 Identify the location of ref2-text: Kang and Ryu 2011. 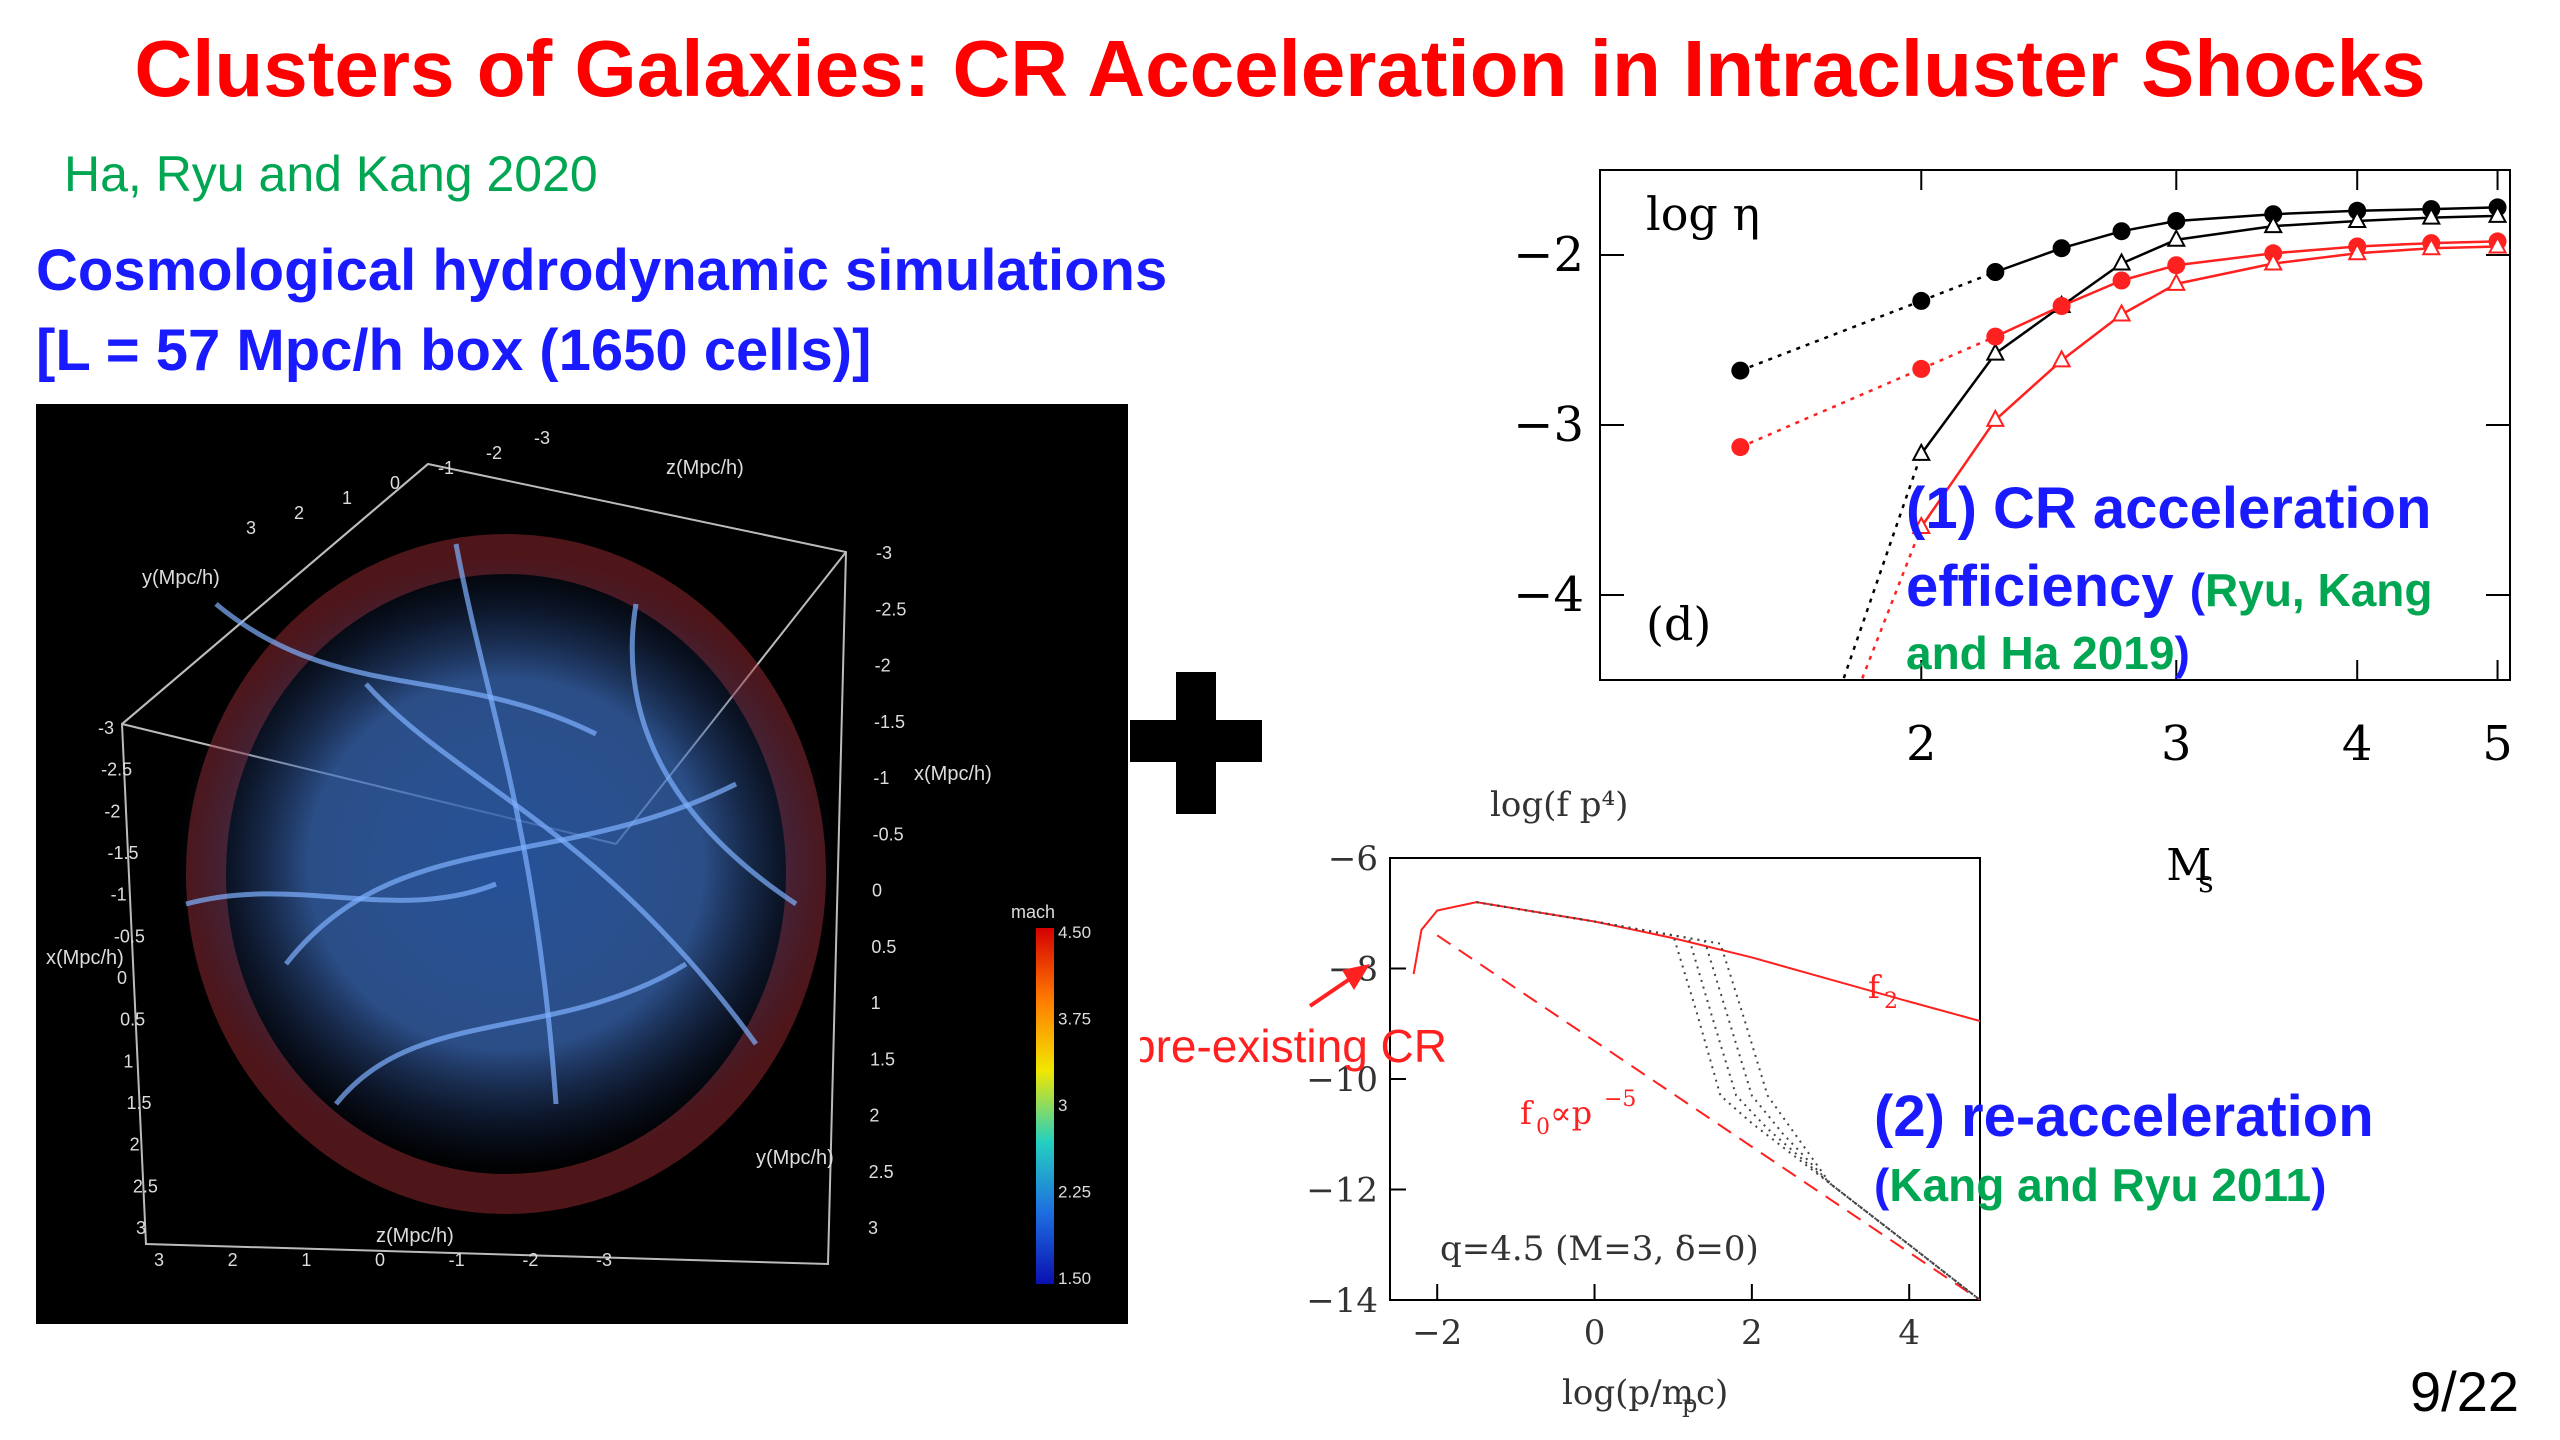
(2100, 1185).